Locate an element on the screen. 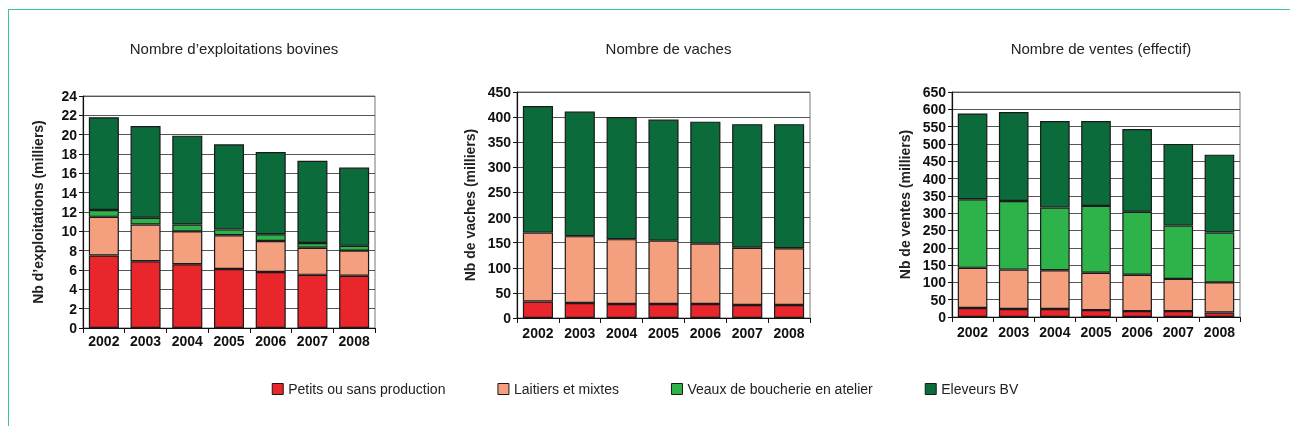 This screenshot has width=1290, height=426. y-tick-label: 22 is located at coordinates (69, 115).